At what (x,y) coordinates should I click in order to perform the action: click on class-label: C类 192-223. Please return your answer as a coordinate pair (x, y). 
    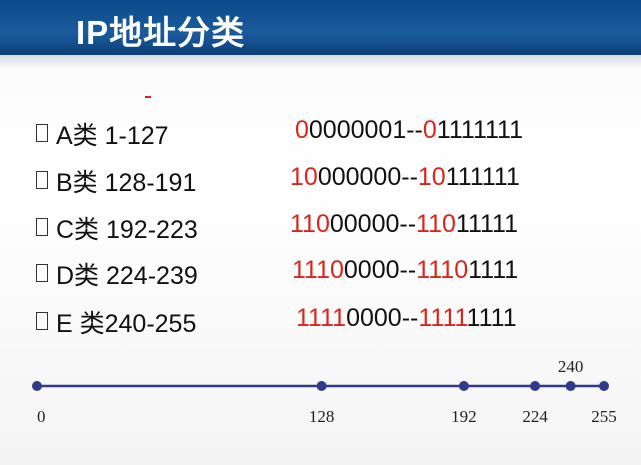
    Looking at the image, I should click on (127, 230).